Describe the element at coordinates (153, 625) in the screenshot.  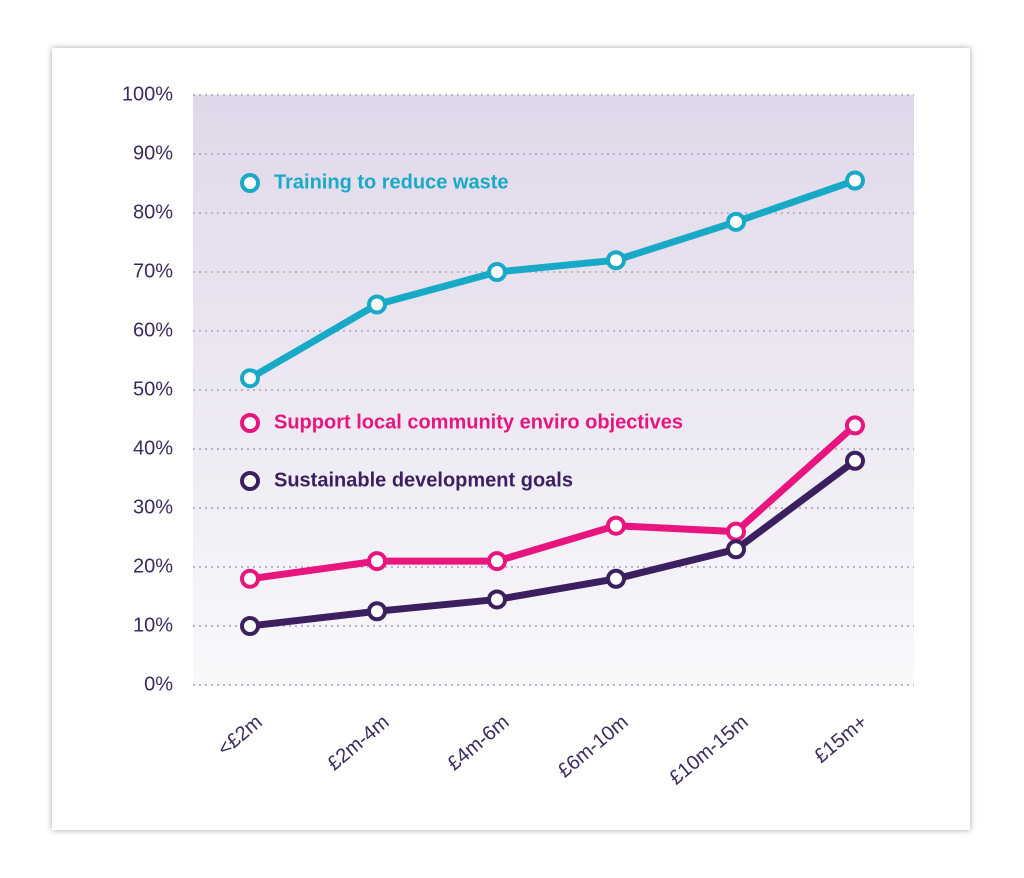
I see `y-tick-label: 10%` at that location.